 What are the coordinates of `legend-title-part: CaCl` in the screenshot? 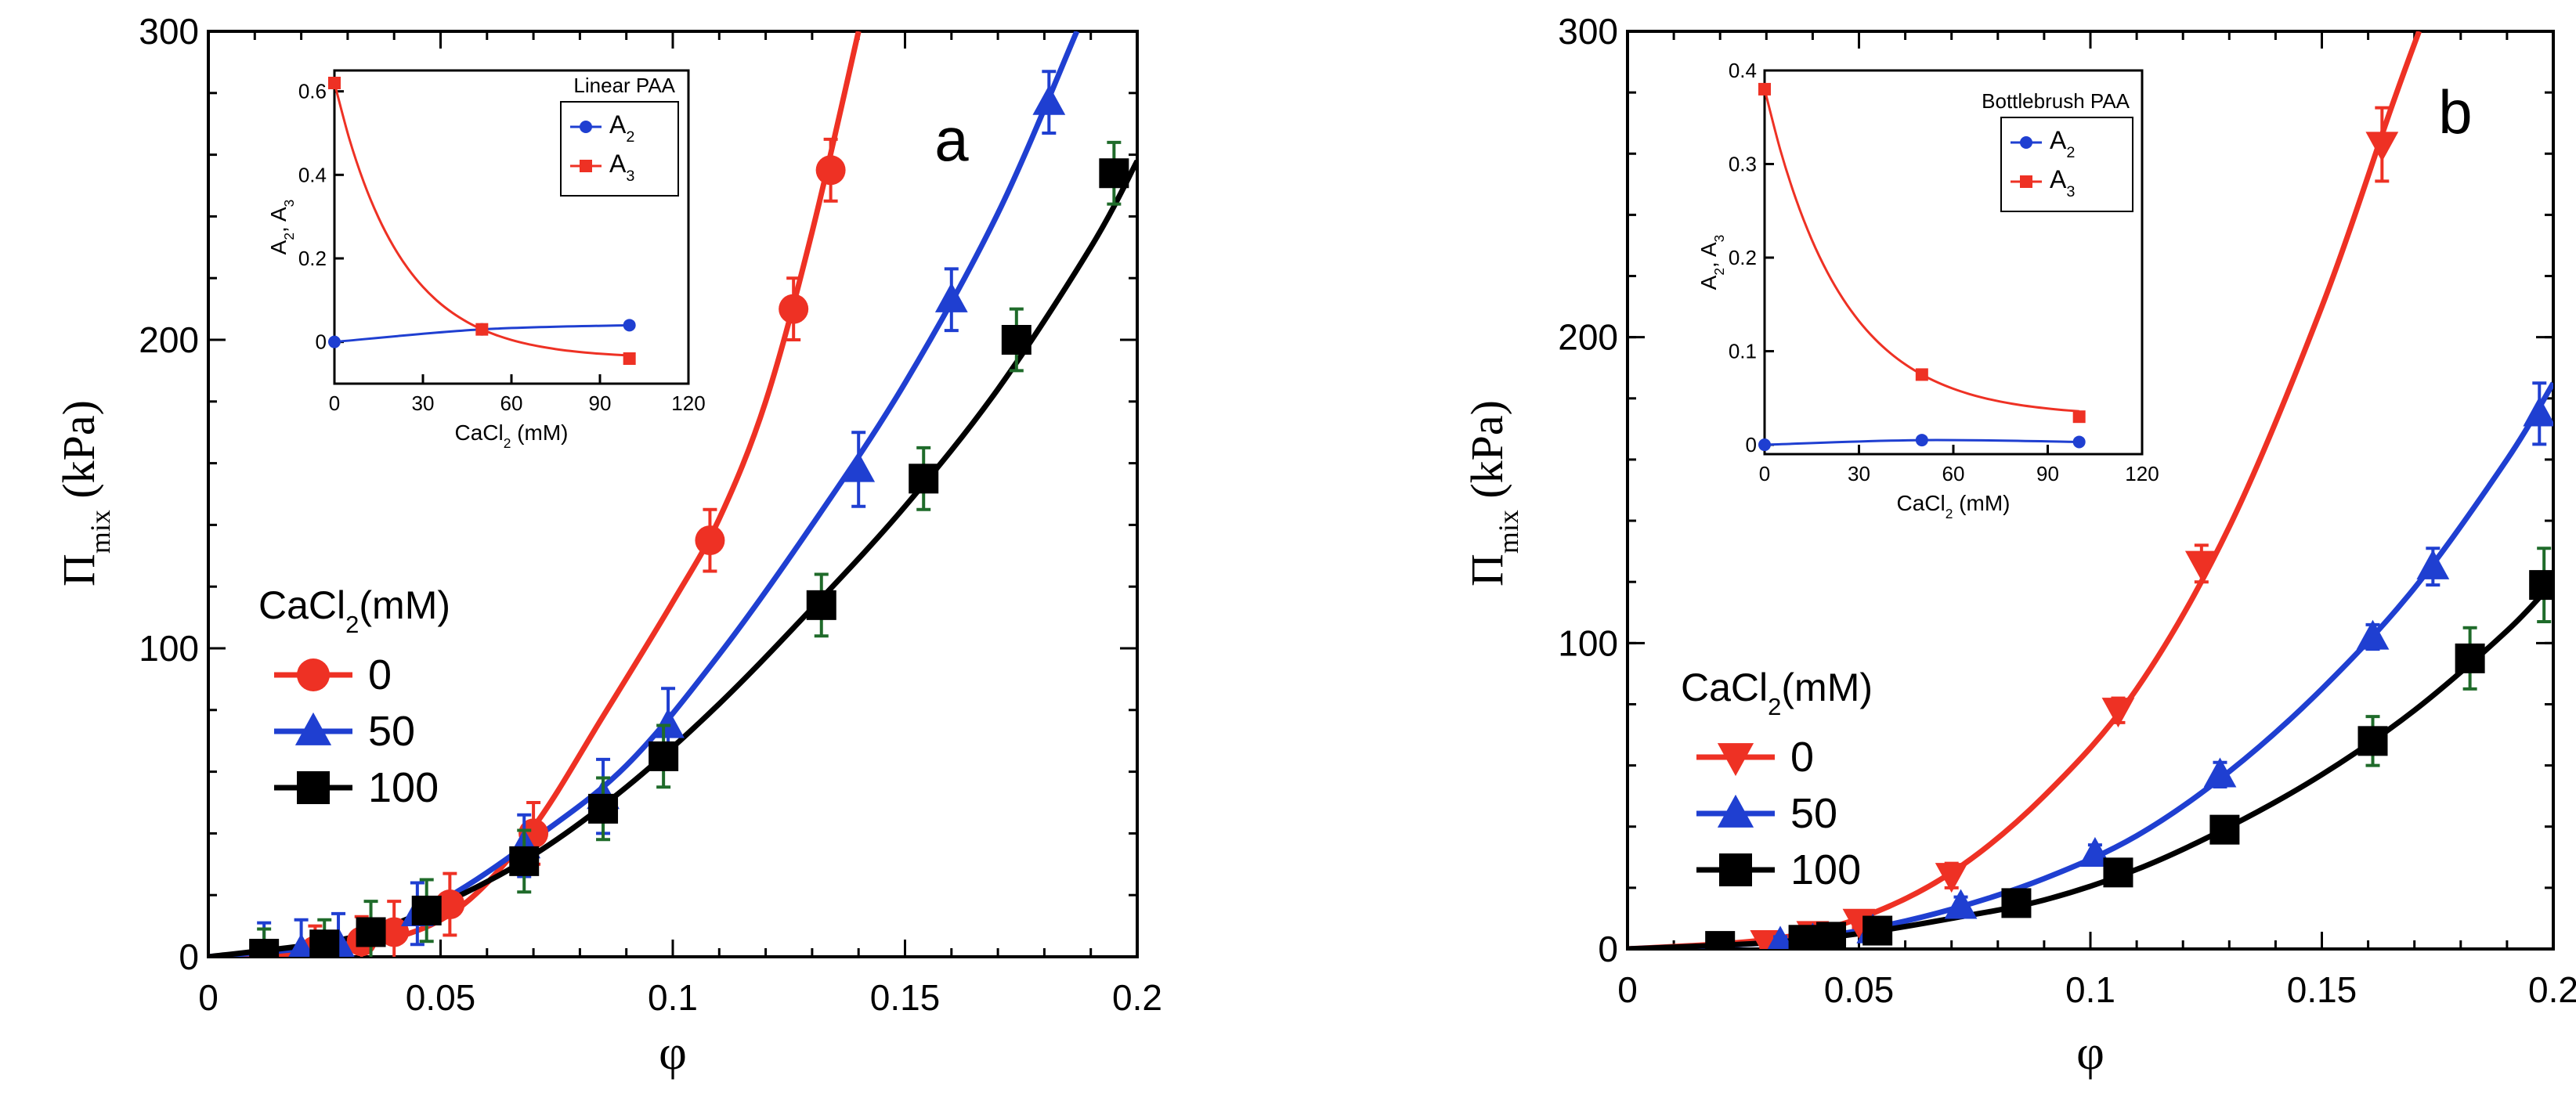 It's located at (1724, 687).